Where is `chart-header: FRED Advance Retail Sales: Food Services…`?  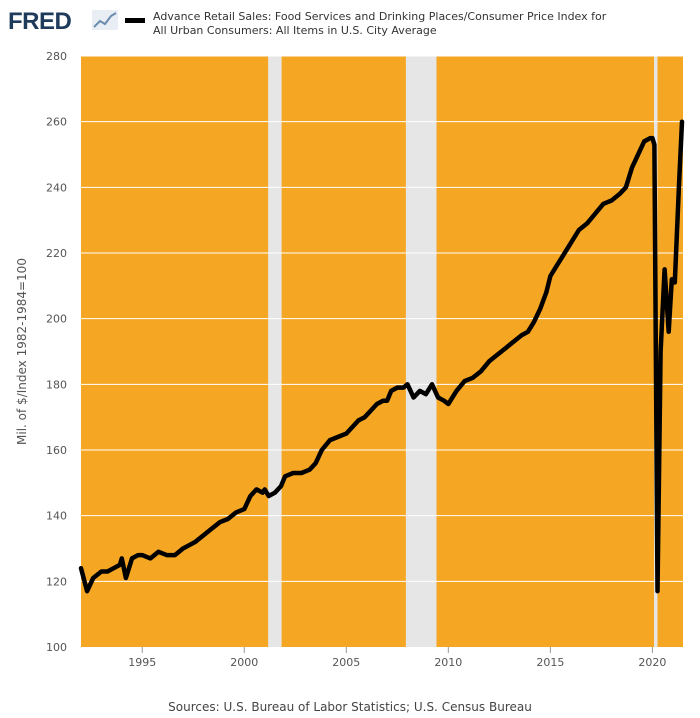 chart-header: FRED Advance Retail Sales: Food Services… is located at coordinates (353, 26).